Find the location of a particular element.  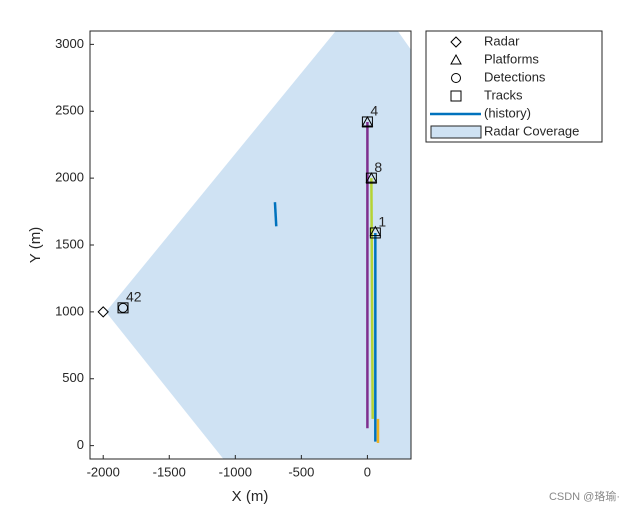

legend-label: Tracks is located at coordinates (503, 94).